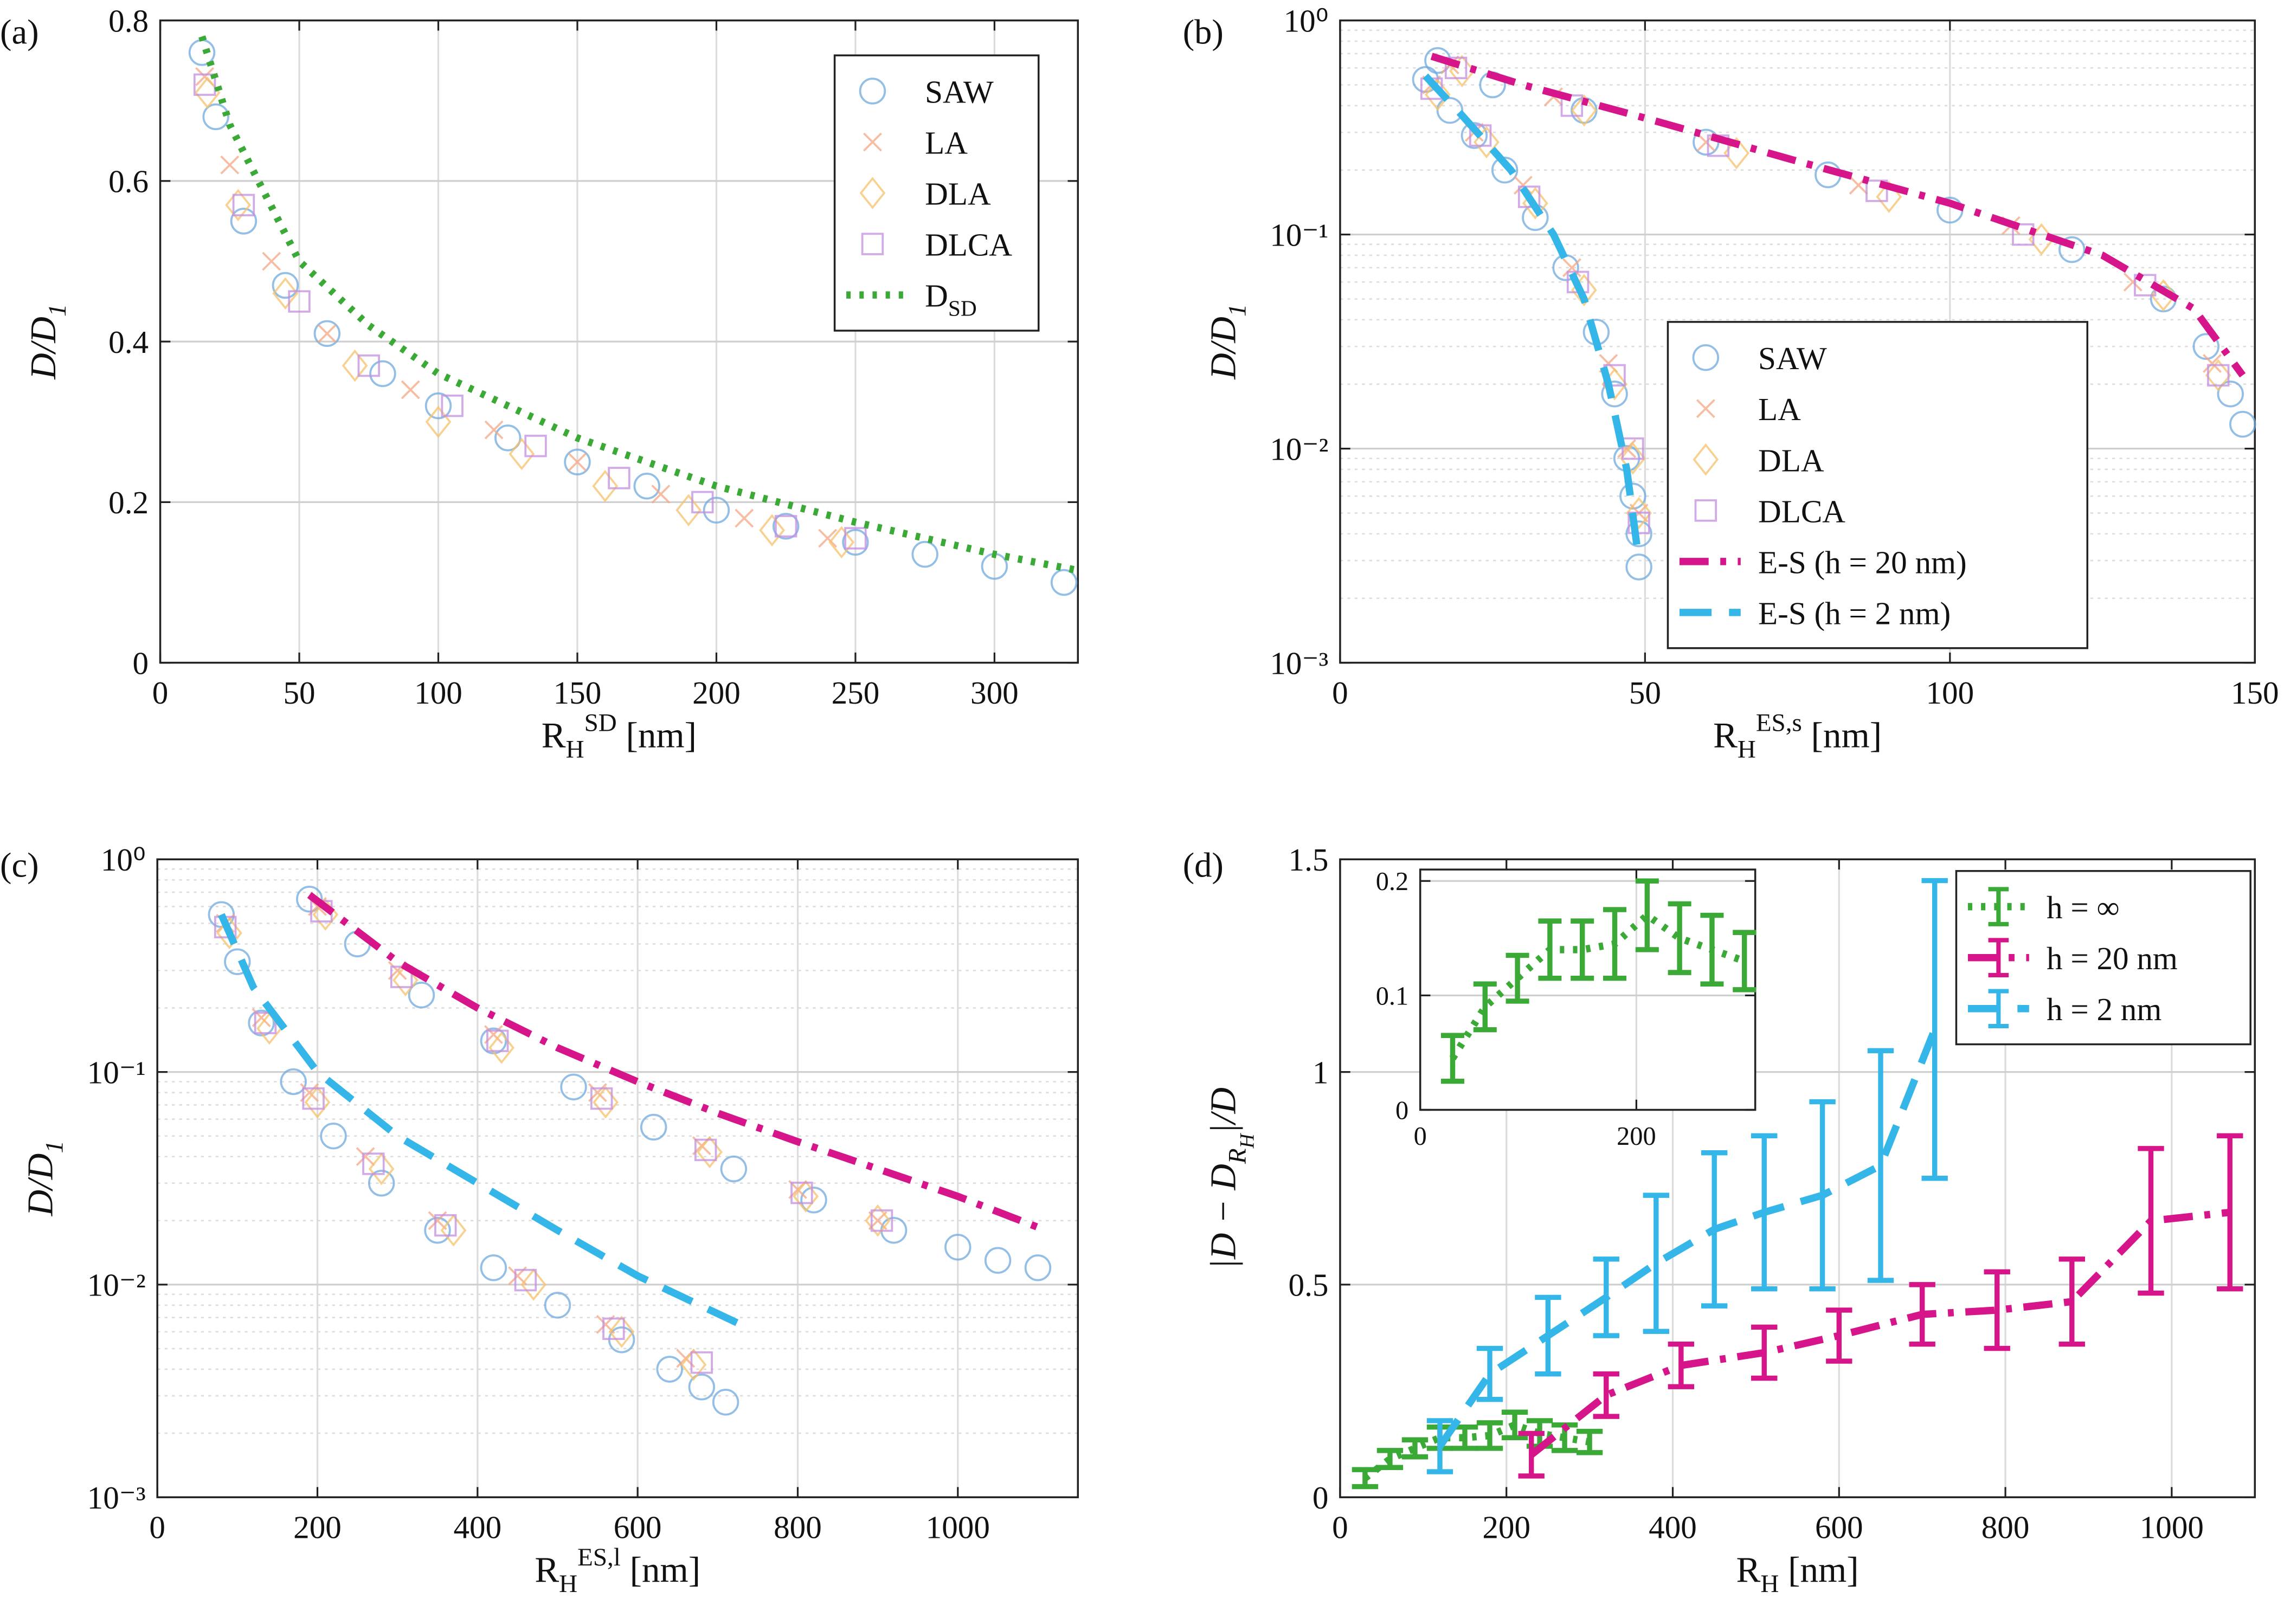  Describe the element at coordinates (128, 20) in the screenshot. I see `y-tick-label: 0.8` at that location.